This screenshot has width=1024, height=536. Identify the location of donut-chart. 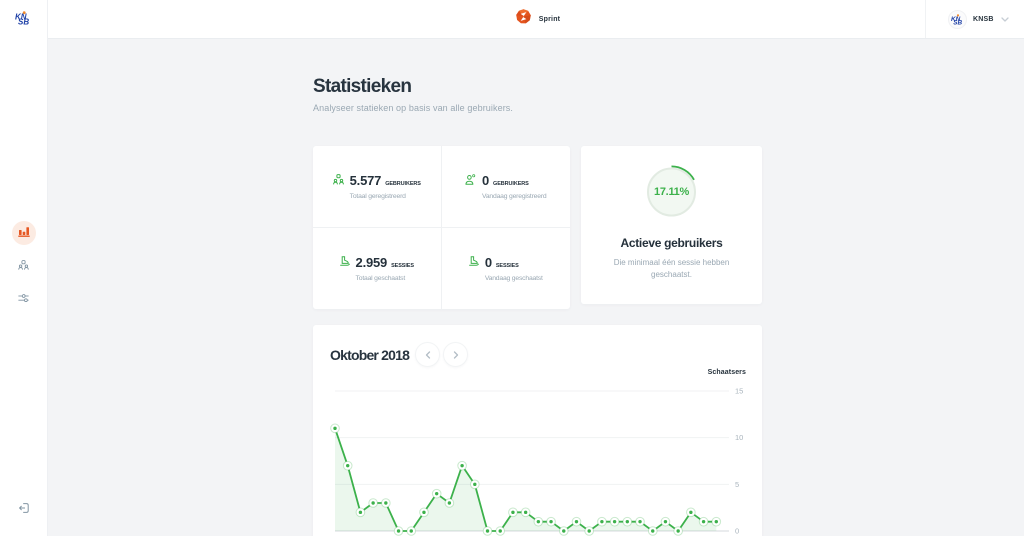
(671, 191).